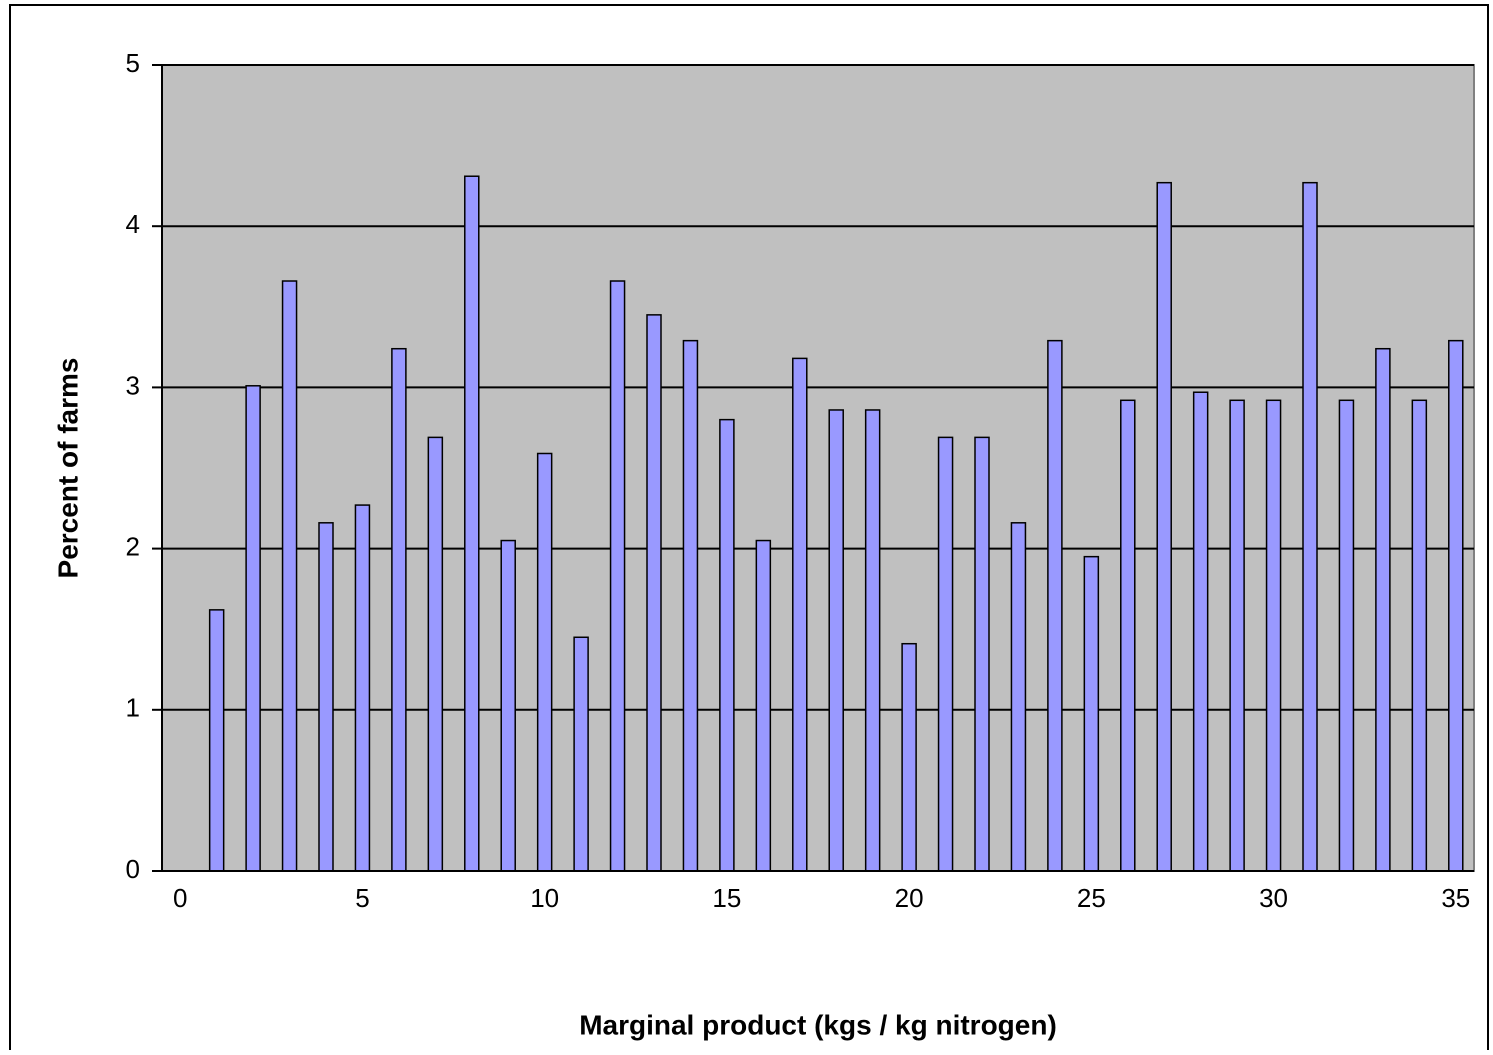 The height and width of the screenshot is (1055, 1493). Describe the element at coordinates (133, 708) in the screenshot. I see `y-tick-label: 1` at that location.